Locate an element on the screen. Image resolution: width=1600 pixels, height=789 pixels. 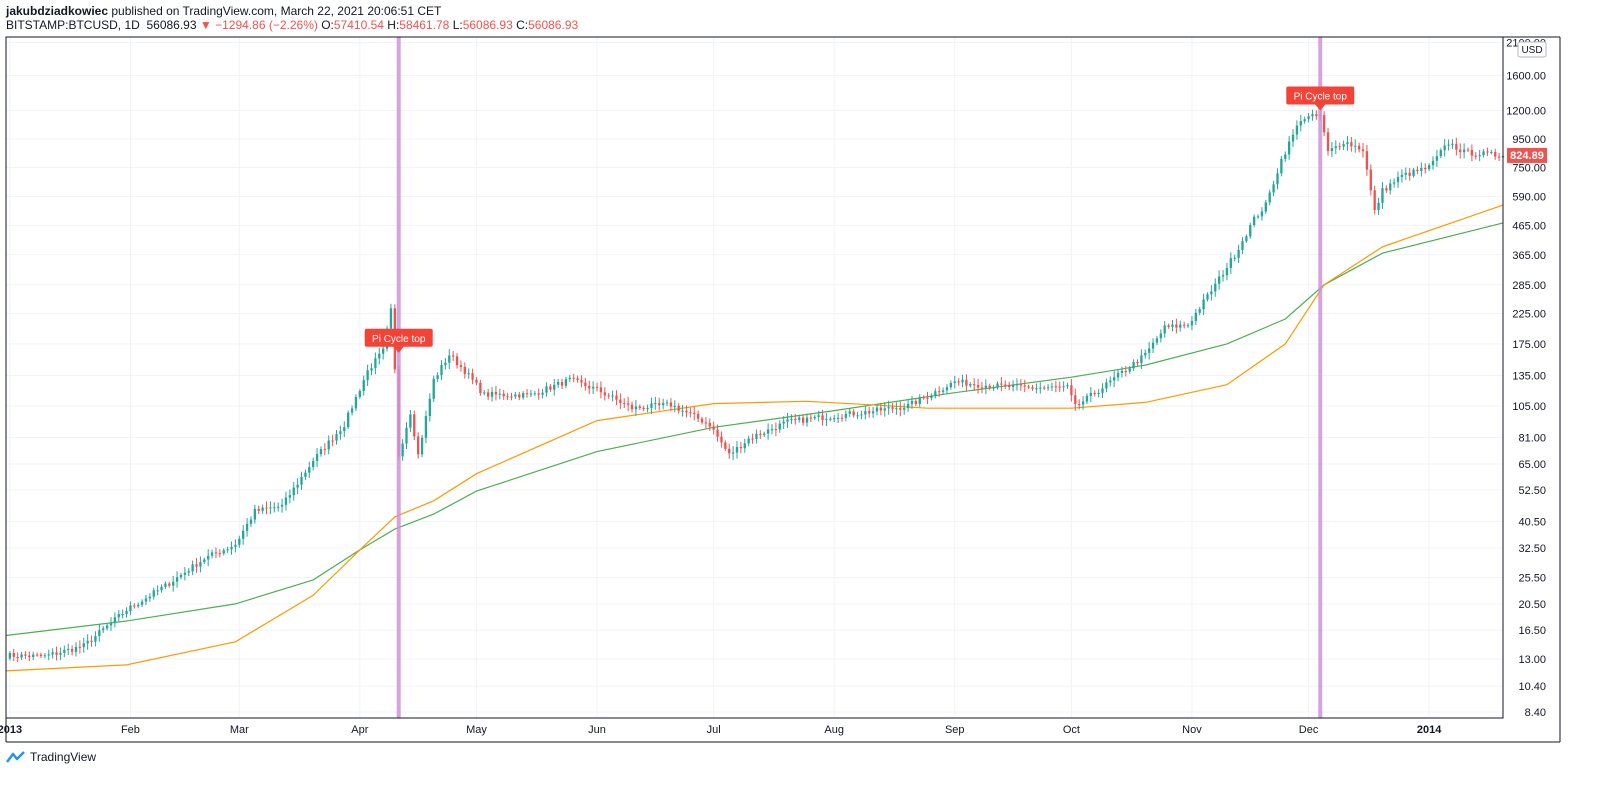
symbol-label: BITSTAMP:BTCUSD, 1D is located at coordinates (73, 25).